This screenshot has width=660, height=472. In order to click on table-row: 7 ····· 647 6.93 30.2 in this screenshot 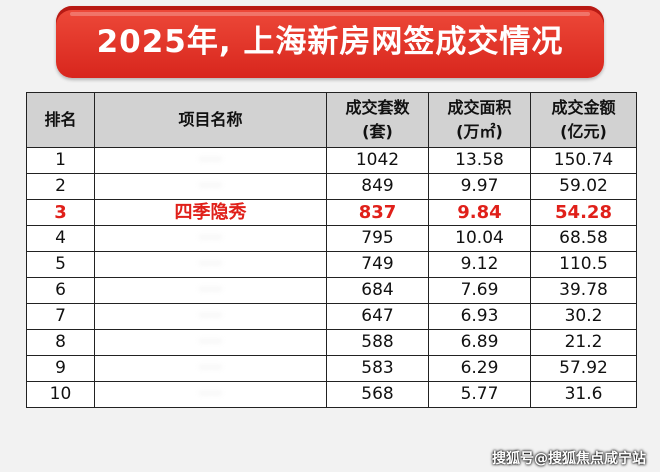, I will do `click(331, 316)`.